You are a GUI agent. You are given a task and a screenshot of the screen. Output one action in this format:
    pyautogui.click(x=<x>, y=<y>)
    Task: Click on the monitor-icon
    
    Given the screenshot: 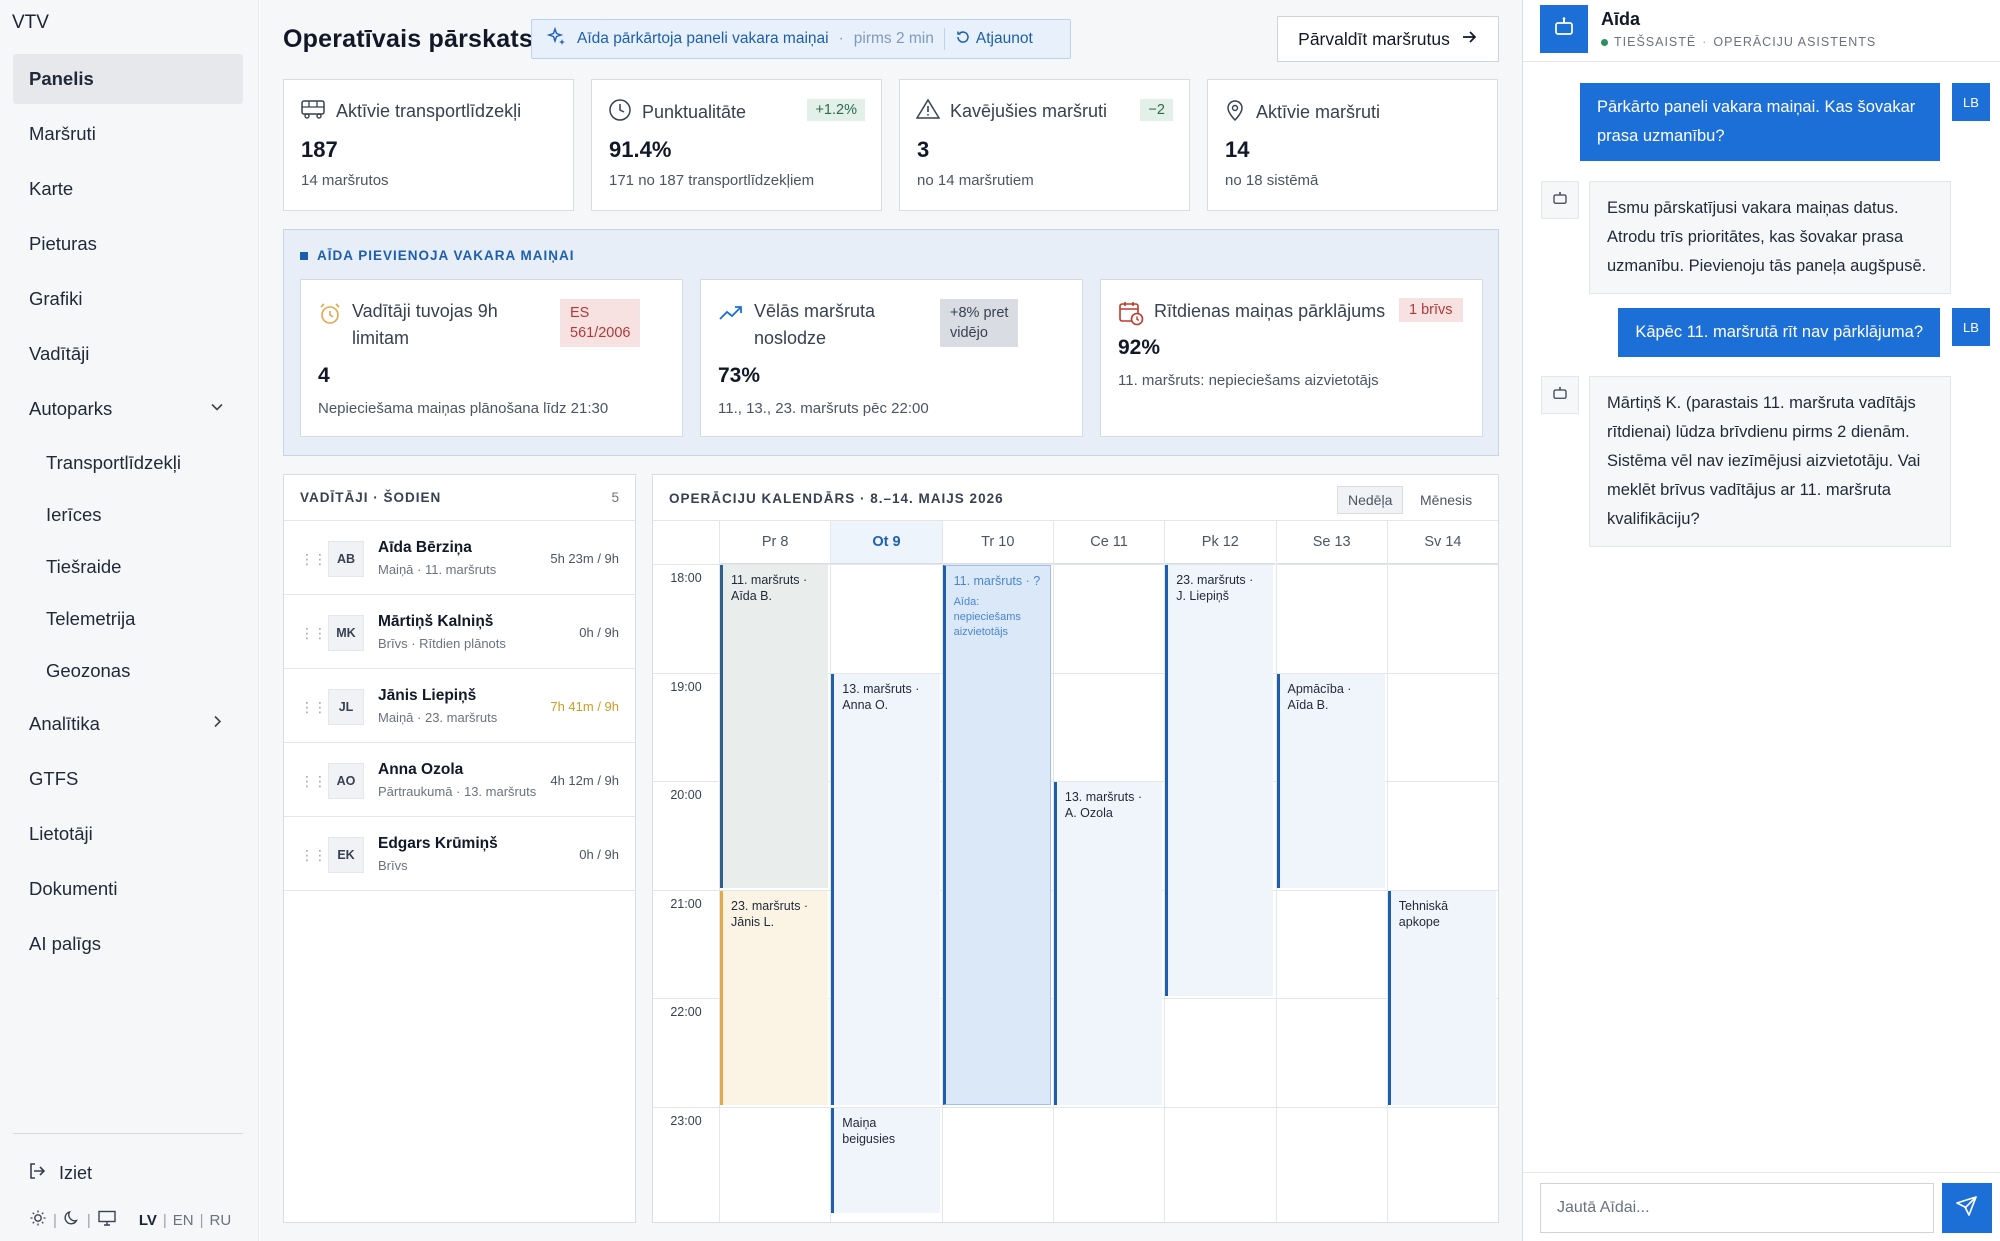 What is the action you would take?
    pyautogui.click(x=107, y=1220)
    